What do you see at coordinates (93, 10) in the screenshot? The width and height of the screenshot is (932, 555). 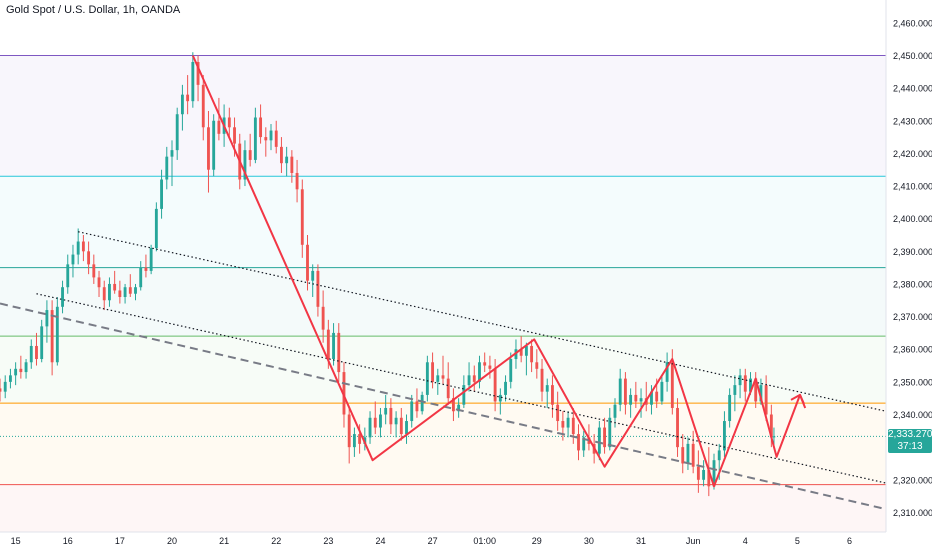 I see `chart-title: Gold Spot / U.S. Dollar, 1h, OANDA` at bounding box center [93, 10].